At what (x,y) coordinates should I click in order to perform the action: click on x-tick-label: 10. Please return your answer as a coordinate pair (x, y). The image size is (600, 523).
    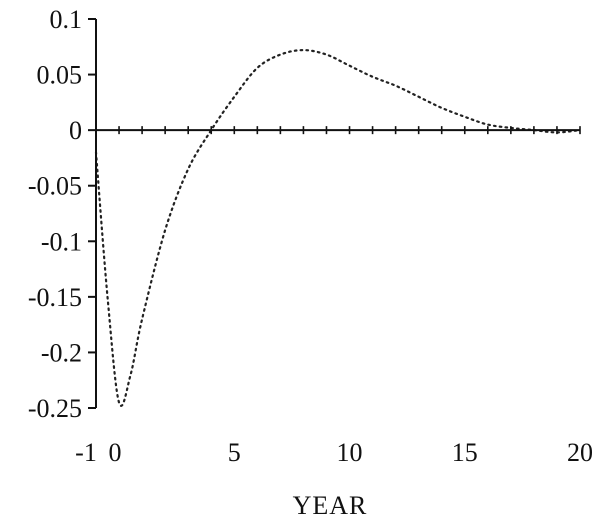
    Looking at the image, I should click on (350, 452).